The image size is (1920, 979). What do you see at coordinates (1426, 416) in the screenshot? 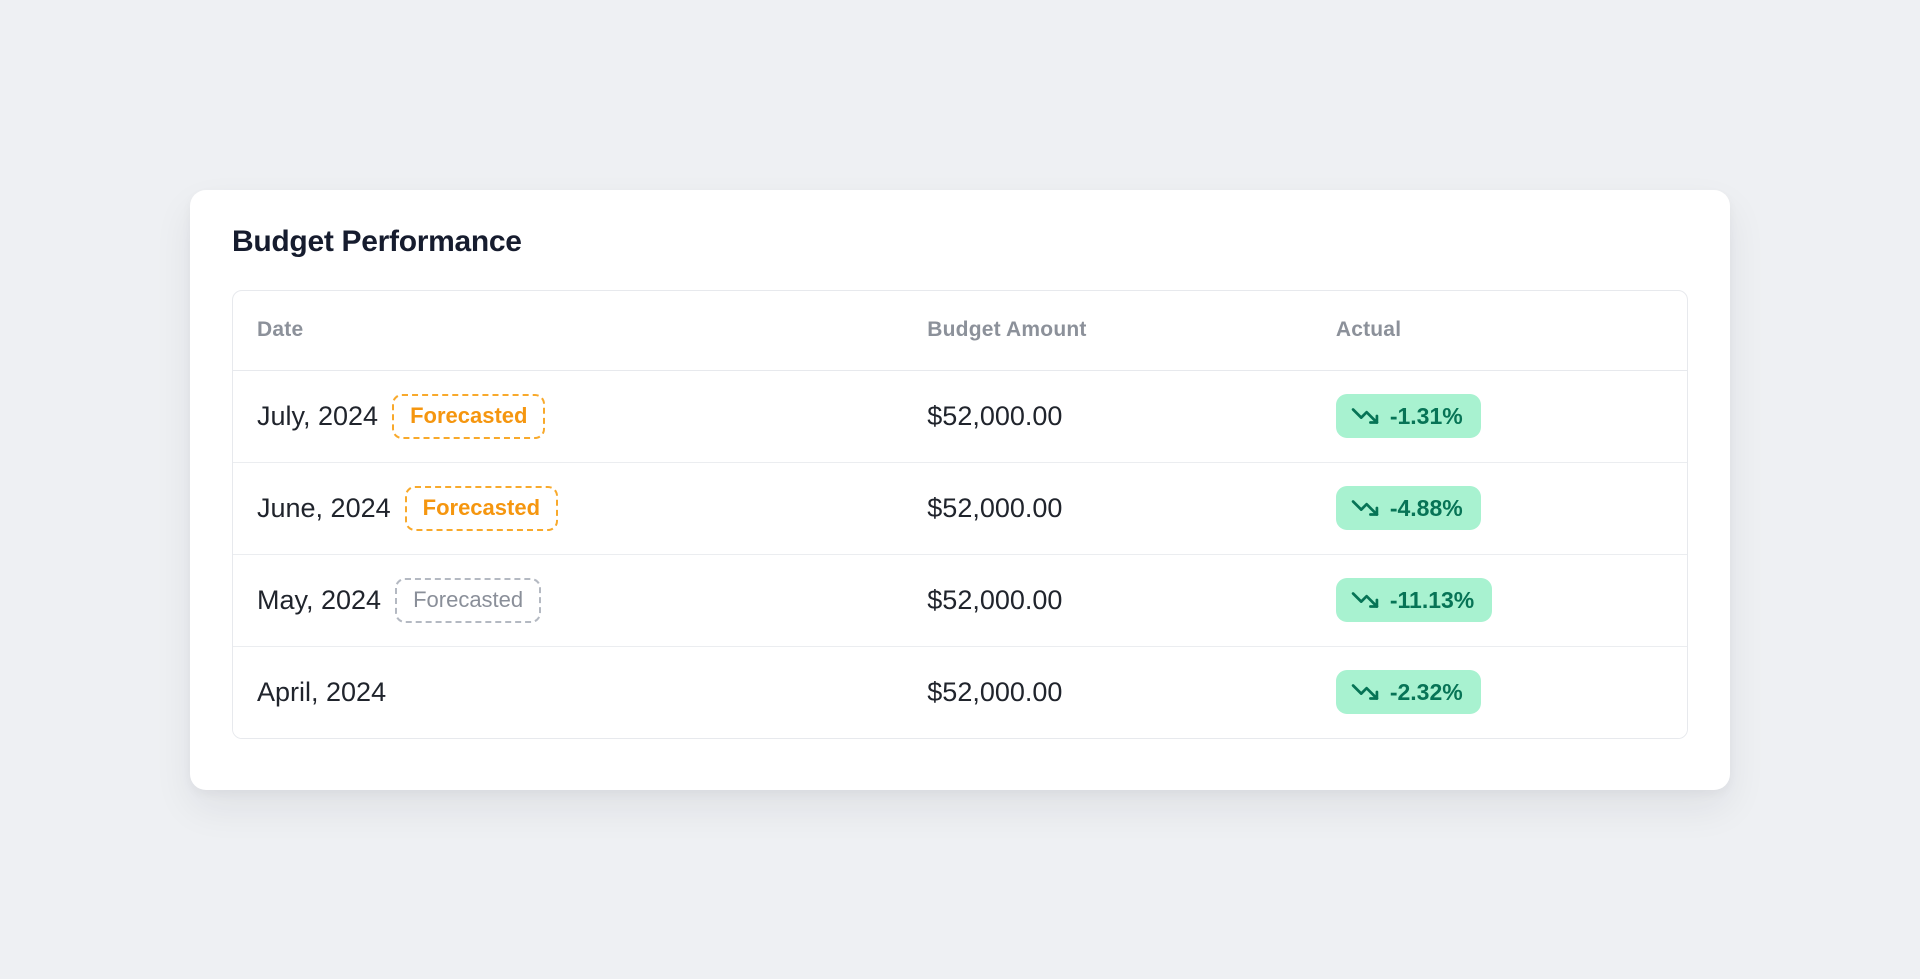
I see `actual-change-value: -1.31%` at bounding box center [1426, 416].